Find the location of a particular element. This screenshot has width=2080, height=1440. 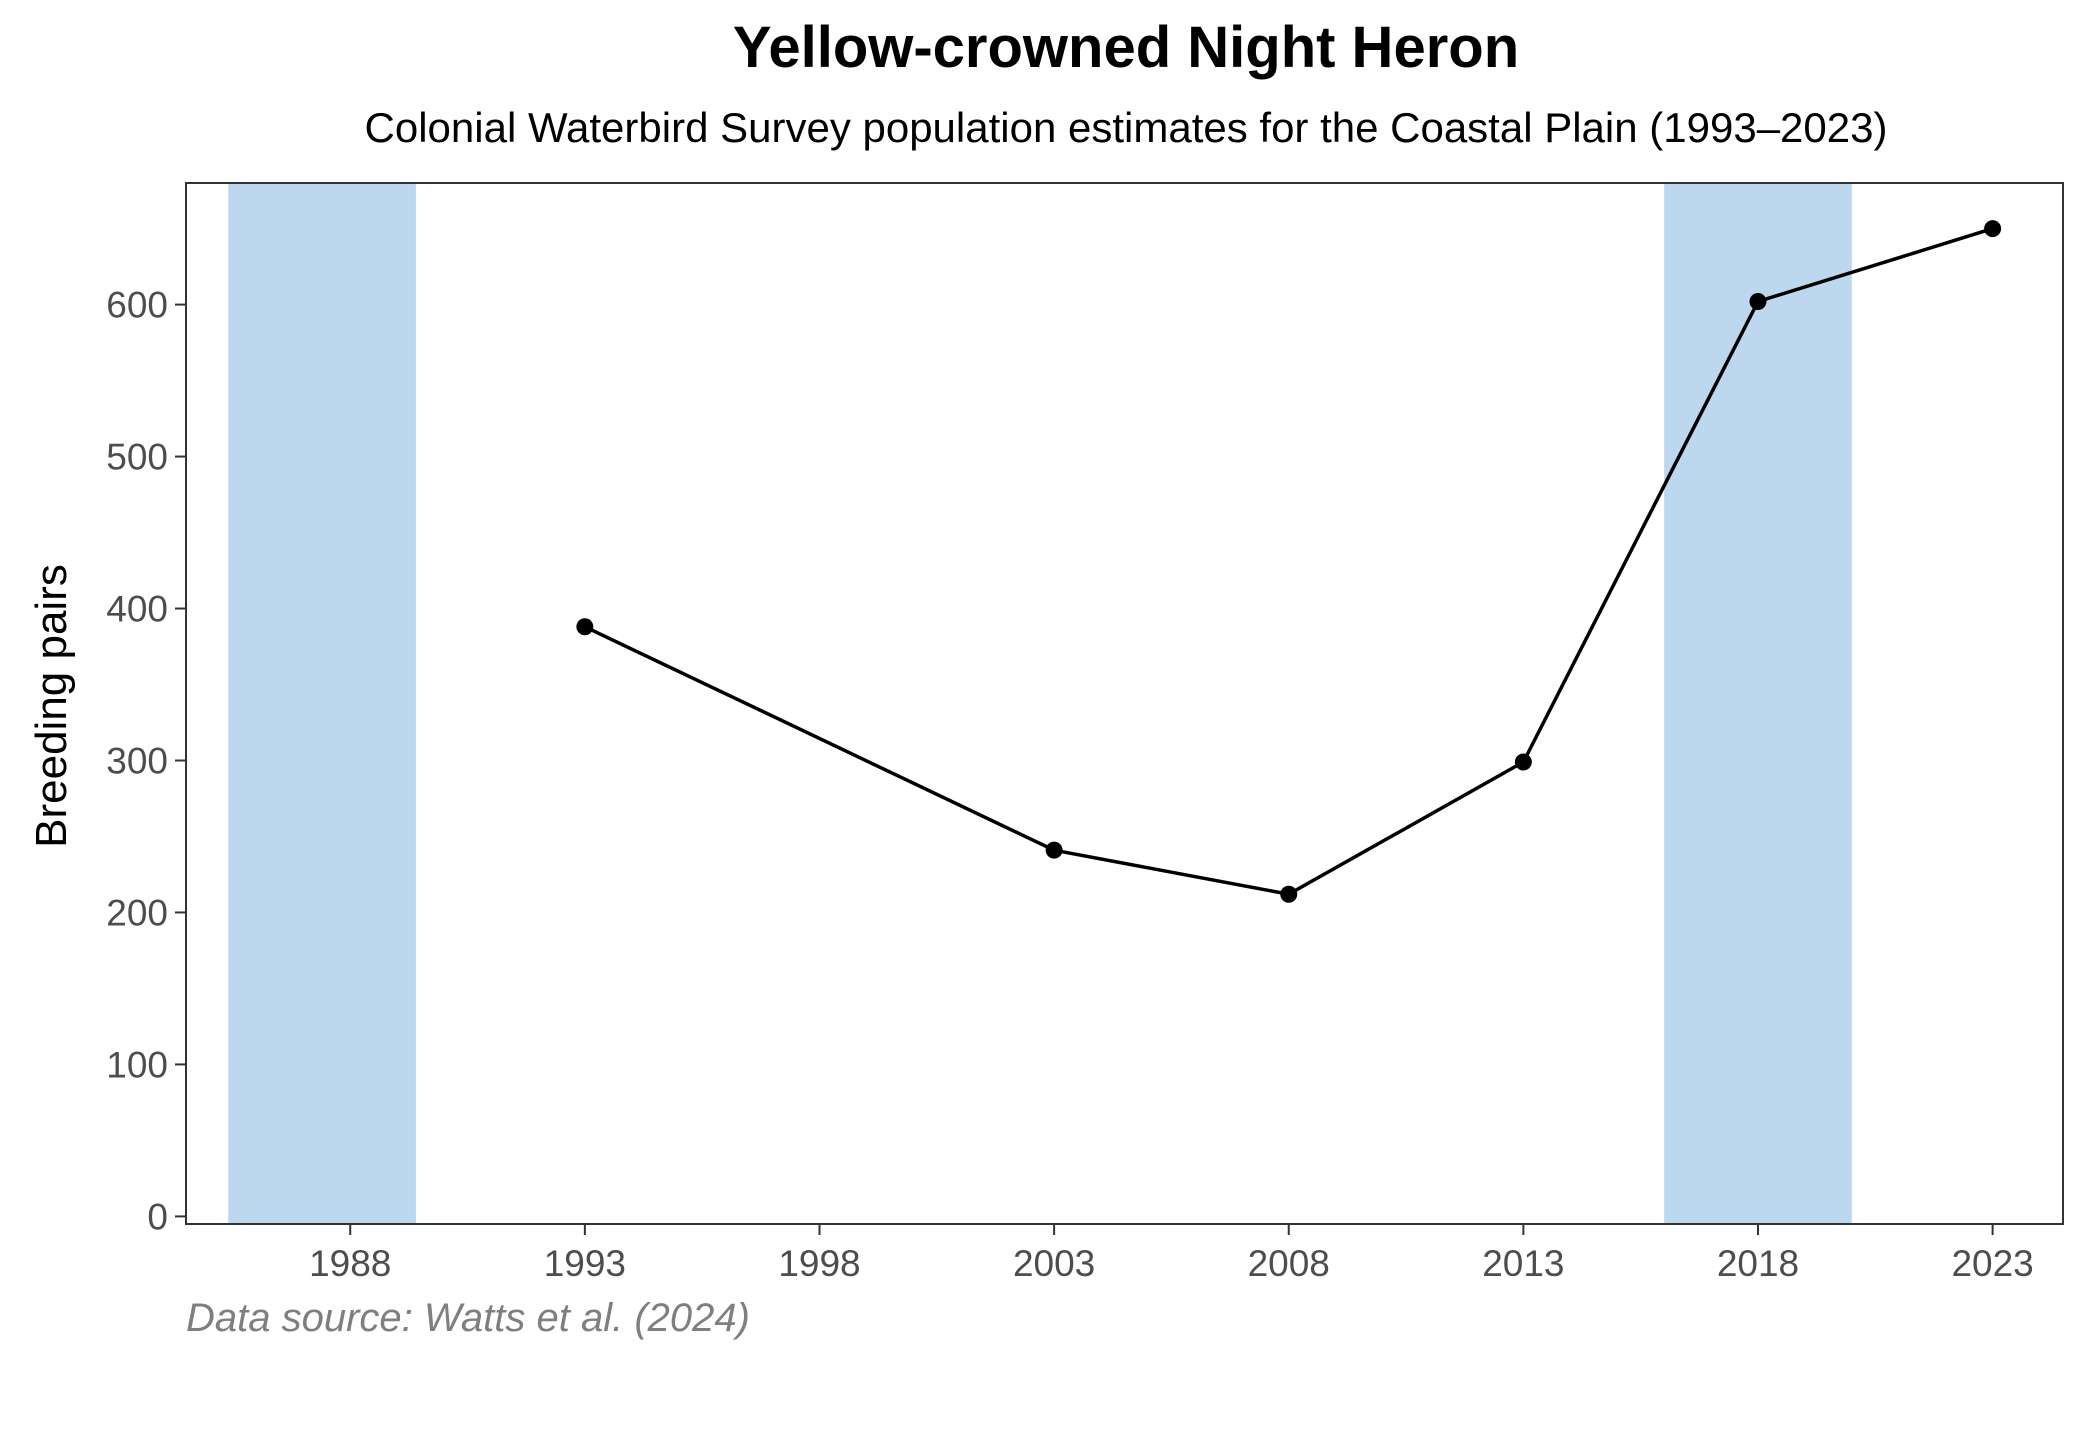

data-point-2018 is located at coordinates (1758, 302).